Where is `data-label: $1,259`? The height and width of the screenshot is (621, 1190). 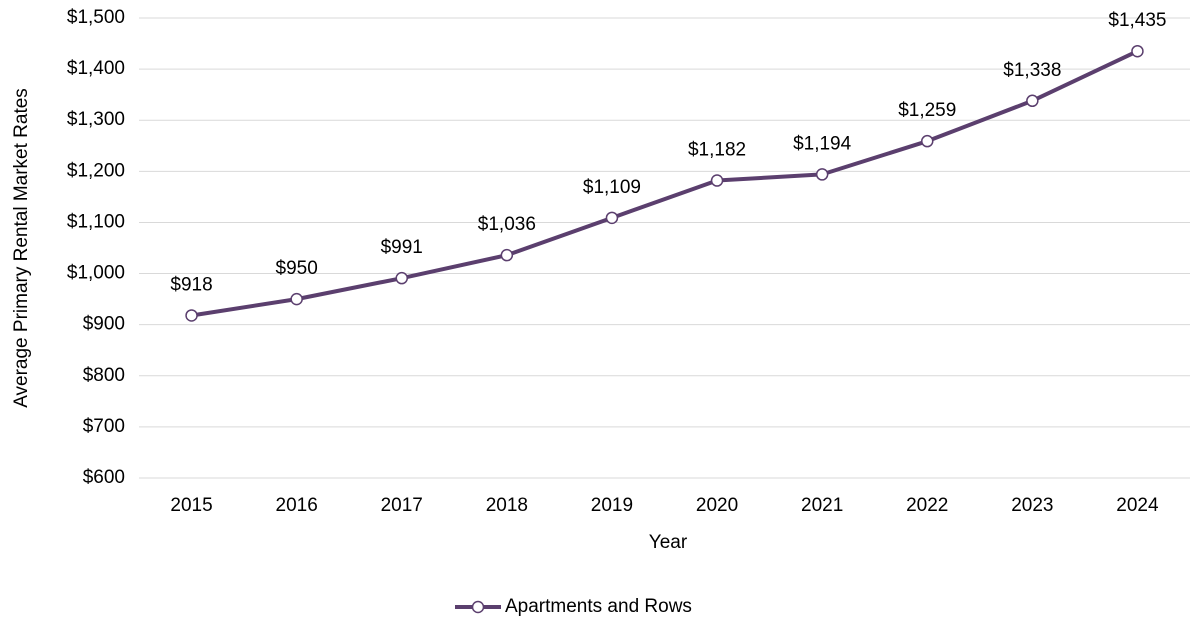 data-label: $1,259 is located at coordinates (927, 110).